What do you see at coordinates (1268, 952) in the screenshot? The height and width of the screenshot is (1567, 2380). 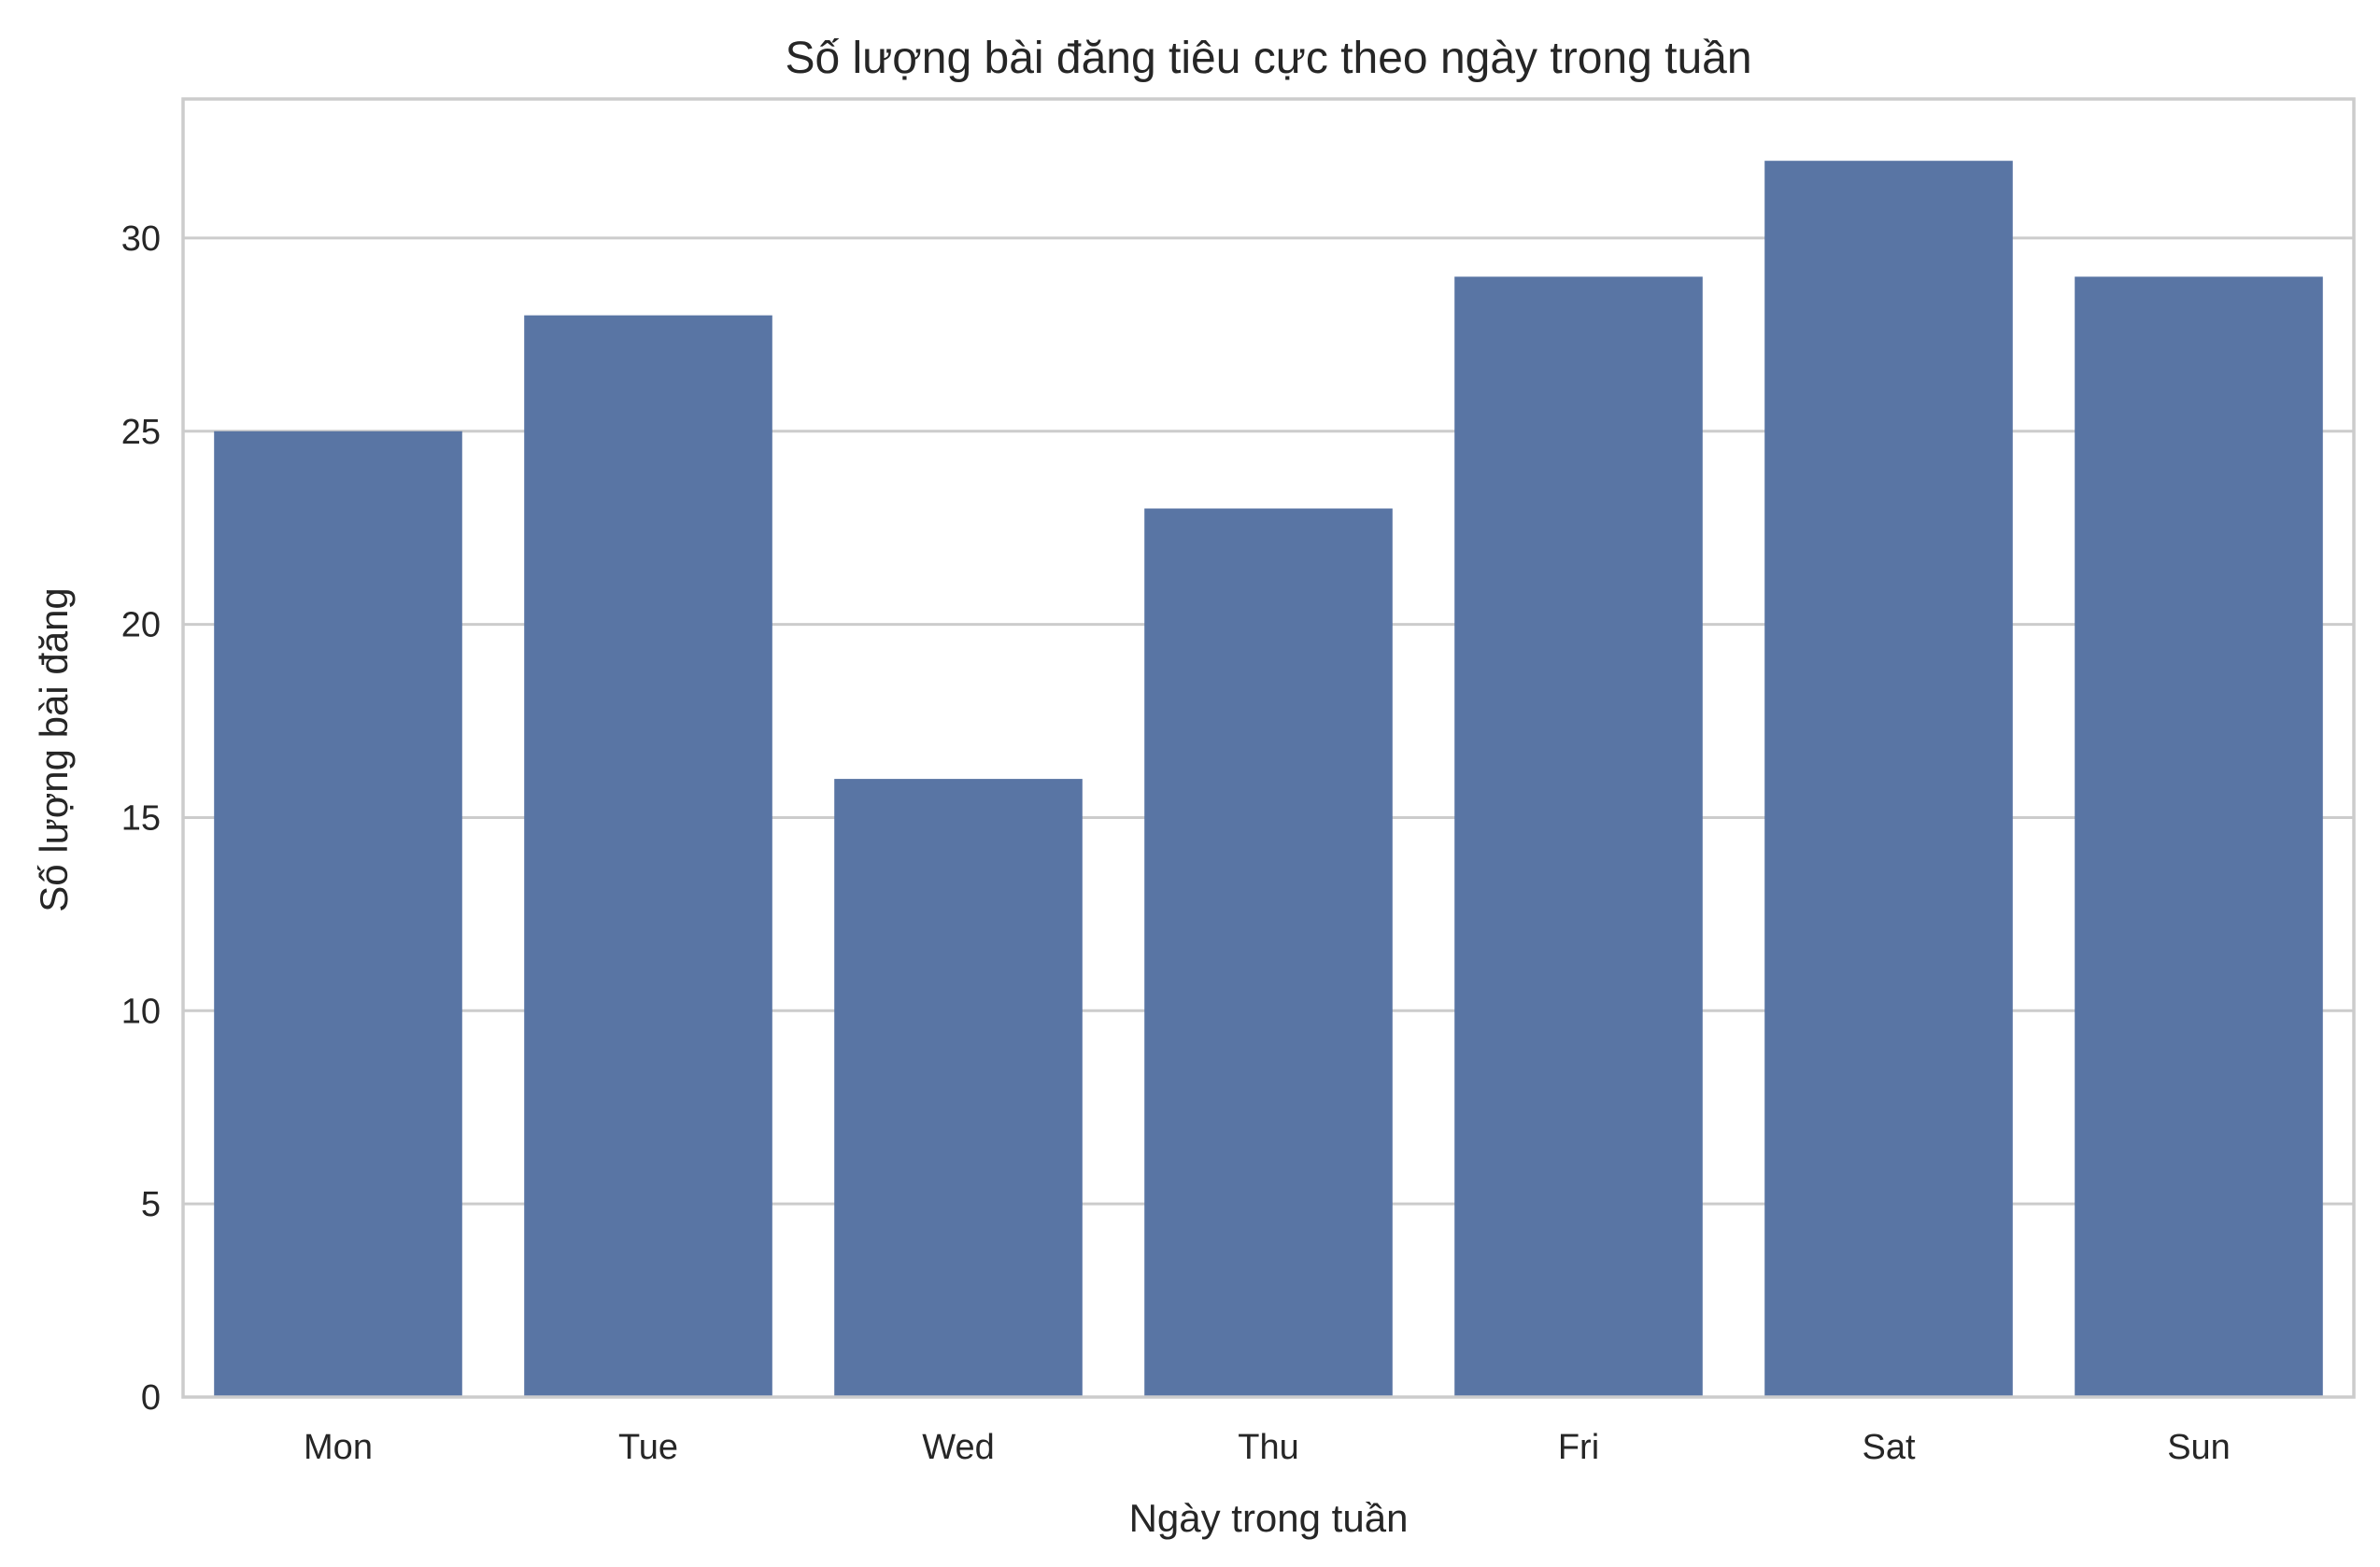 I see `bar-thu` at bounding box center [1268, 952].